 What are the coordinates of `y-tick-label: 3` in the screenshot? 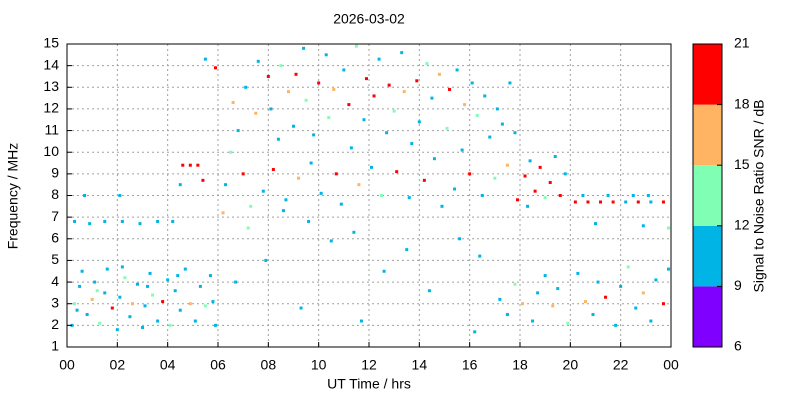 It's located at (55, 302).